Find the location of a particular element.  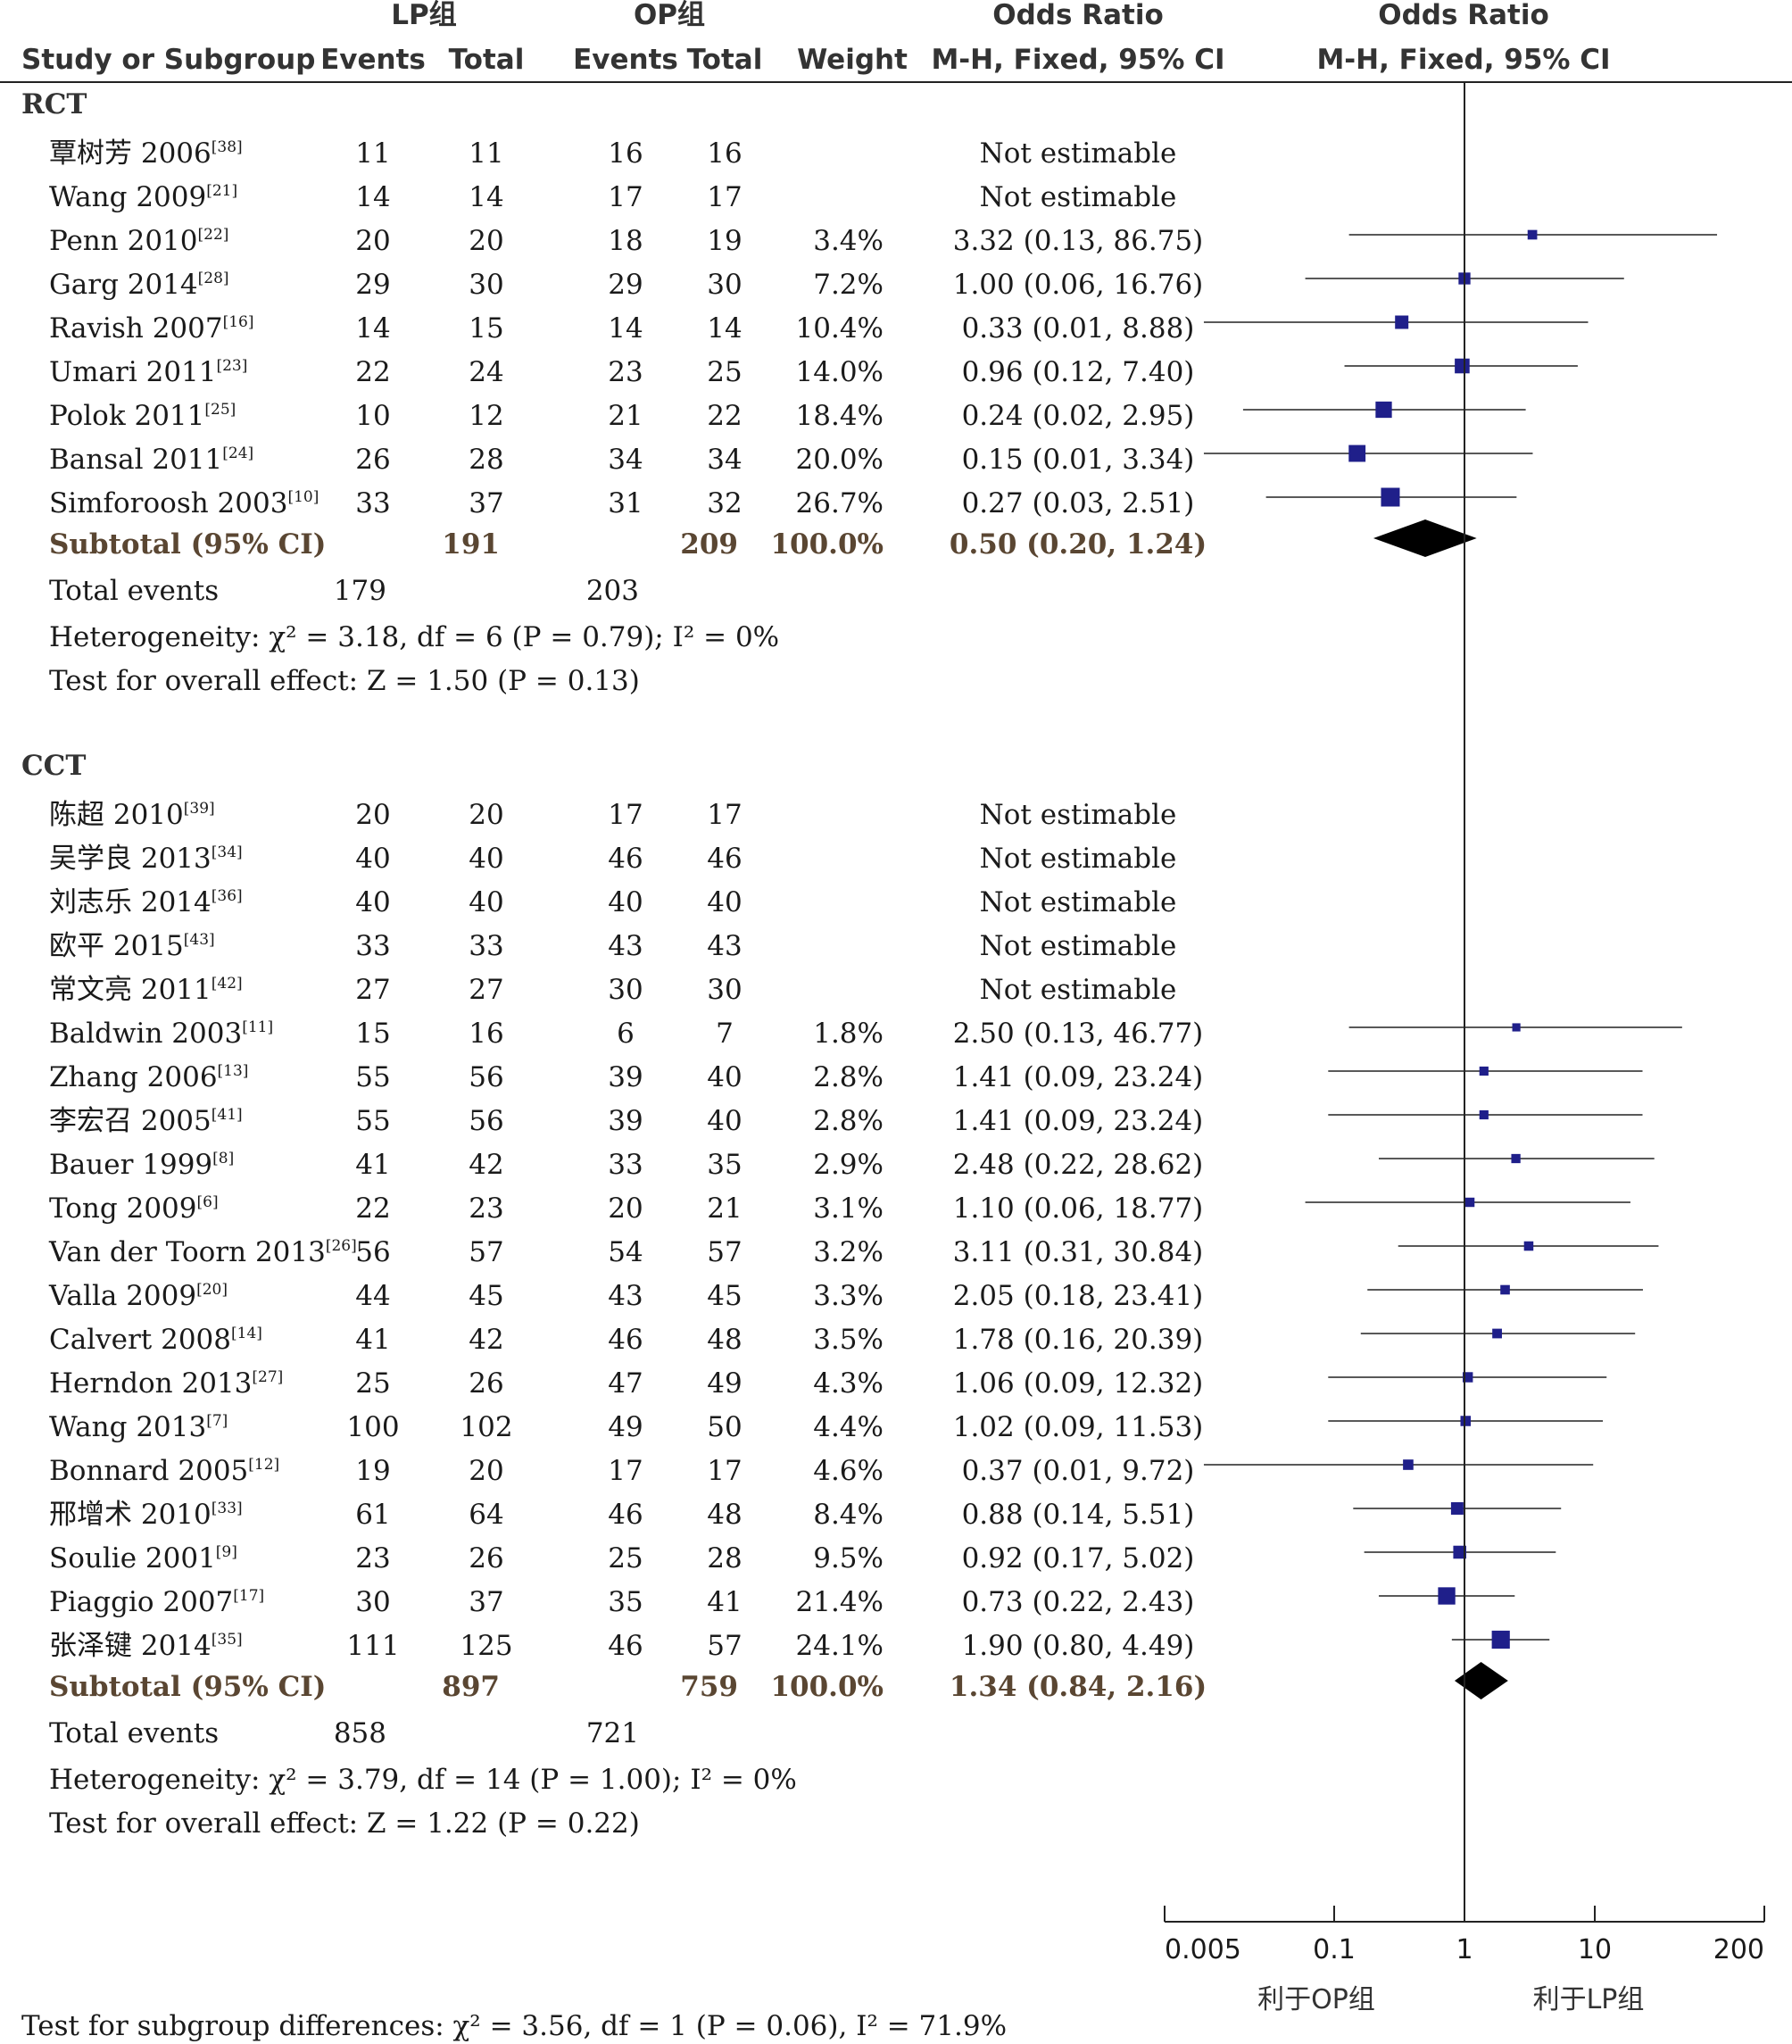

op-events: 35 is located at coordinates (625, 1602).